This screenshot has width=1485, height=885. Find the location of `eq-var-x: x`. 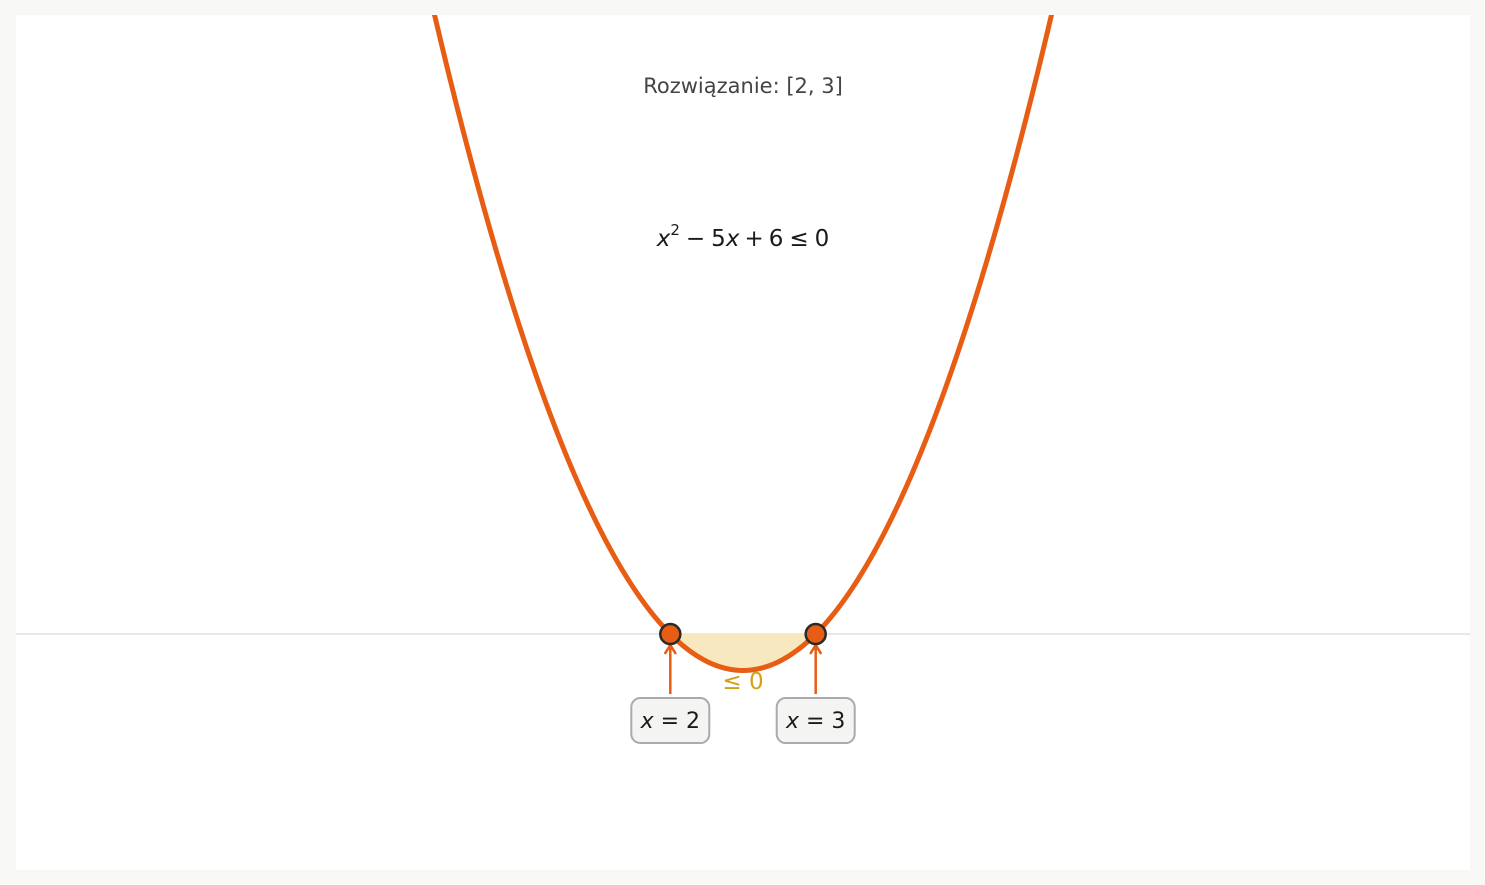

eq-var-x: x is located at coordinates (663, 239).